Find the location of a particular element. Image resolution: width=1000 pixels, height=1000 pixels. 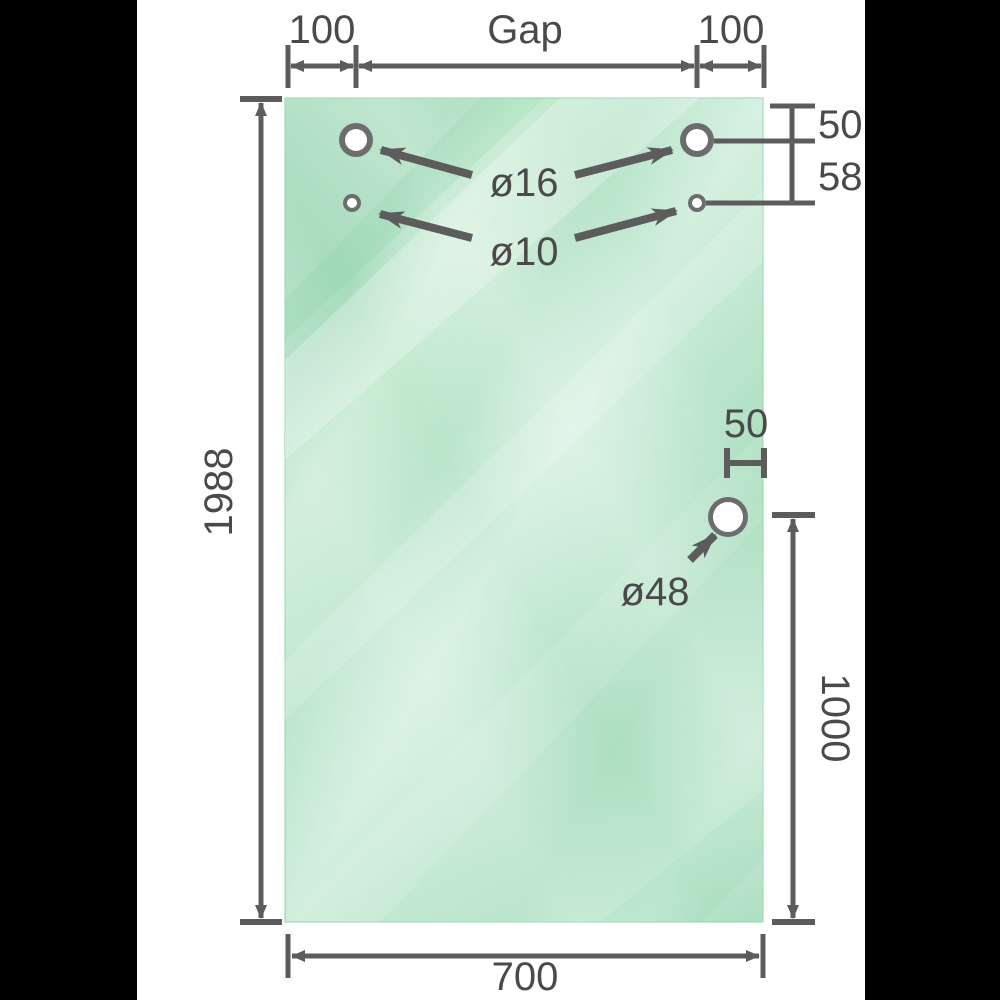

bottom-700-dimension-group: 700 is located at coordinates (525, 966).